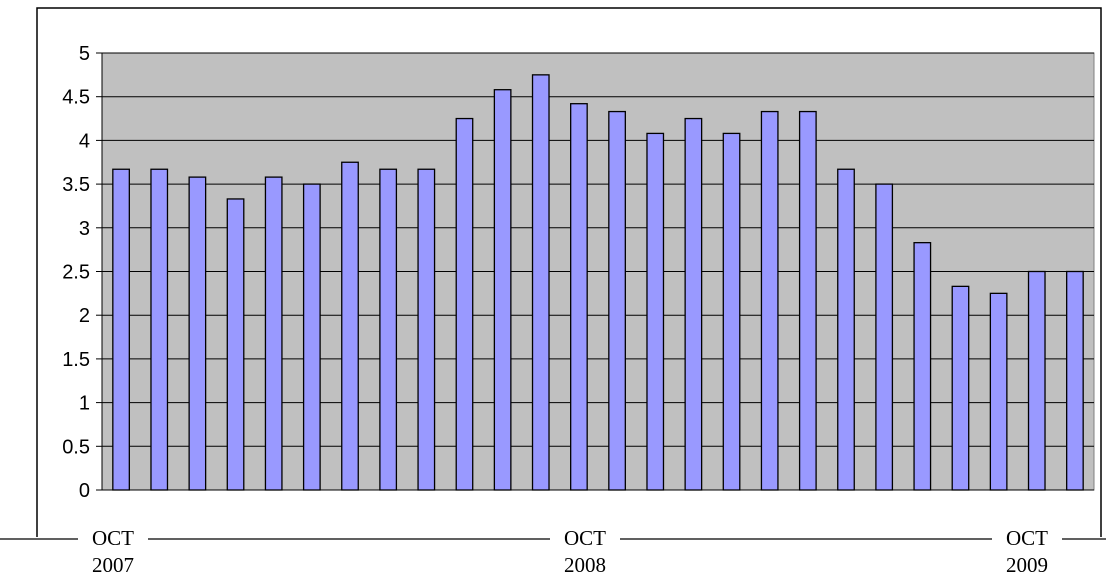 The image size is (1106, 579). I want to click on x-annotation-oct-2007: OCT 2007, so click(113, 552).